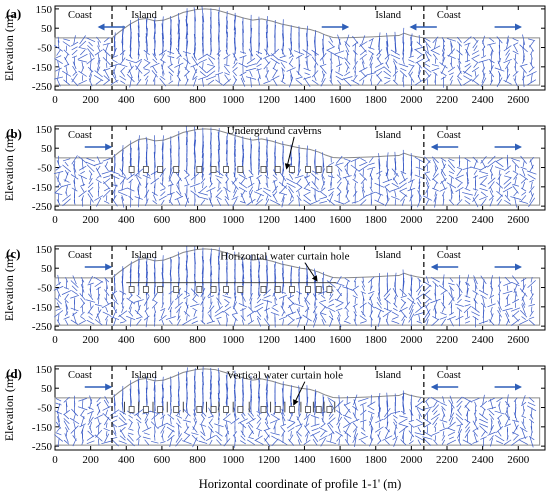 This screenshot has width=550, height=494. What do you see at coordinates (90, 220) in the screenshot?
I see `x-tick-label: 200` at bounding box center [90, 220].